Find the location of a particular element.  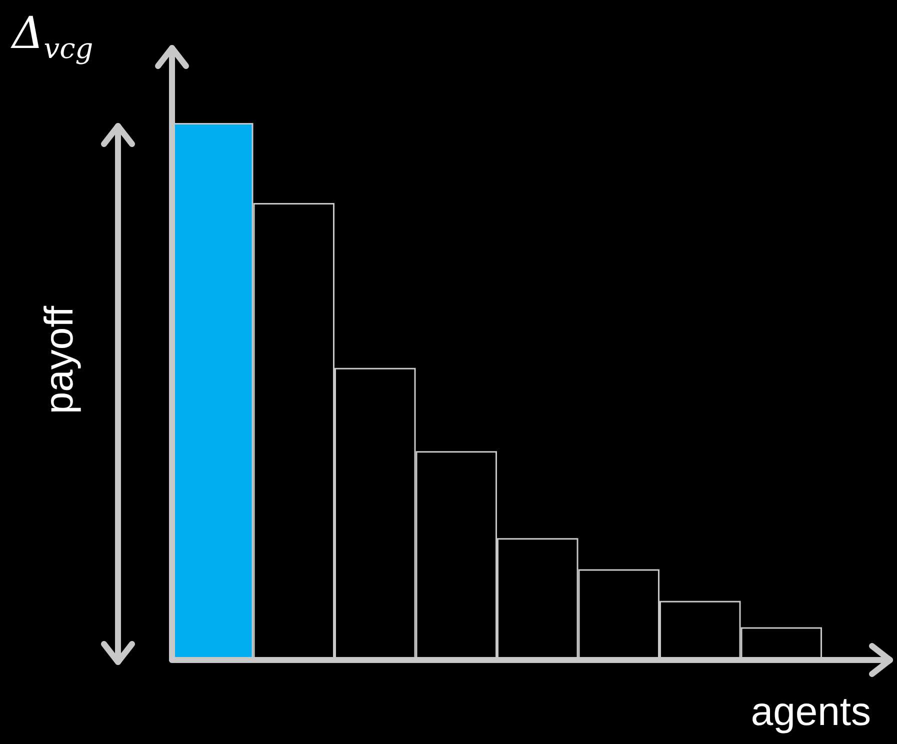

text: payoff is located at coordinates (60, 360).